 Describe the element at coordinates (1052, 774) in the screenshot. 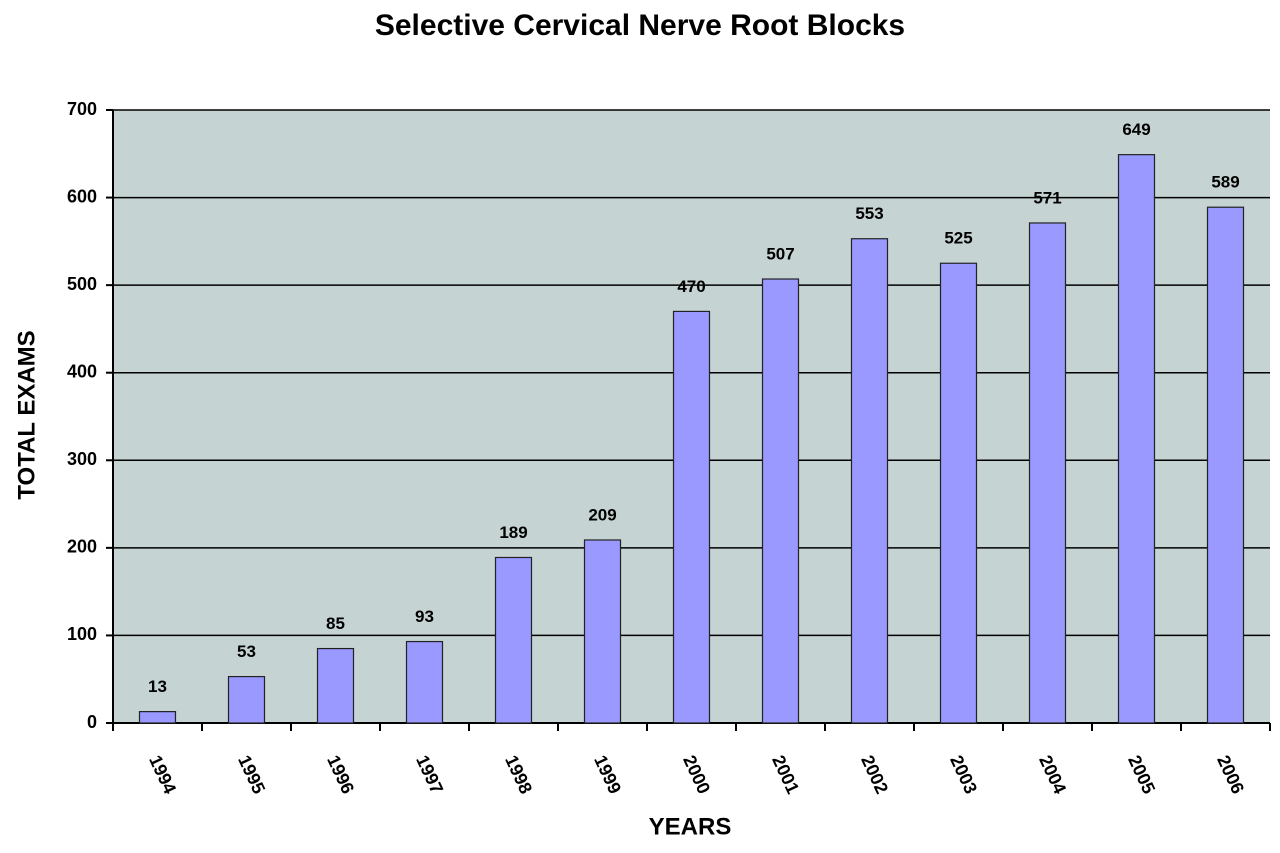

I see `x-tick-label: 2004` at that location.